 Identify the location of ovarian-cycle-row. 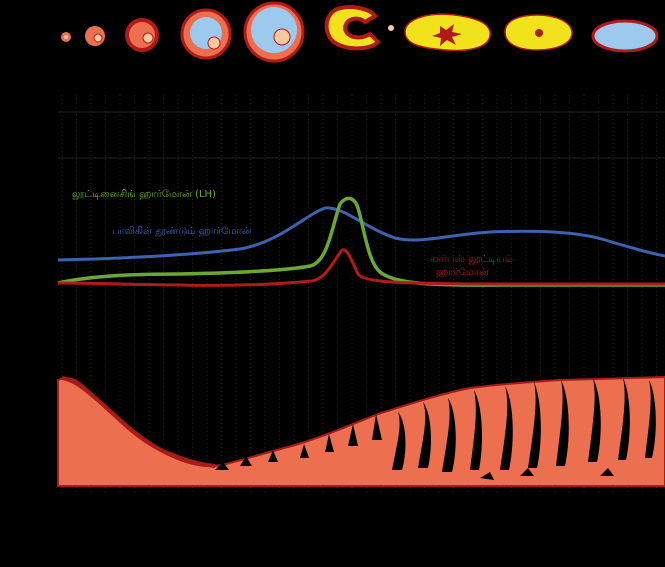
(360, 32).